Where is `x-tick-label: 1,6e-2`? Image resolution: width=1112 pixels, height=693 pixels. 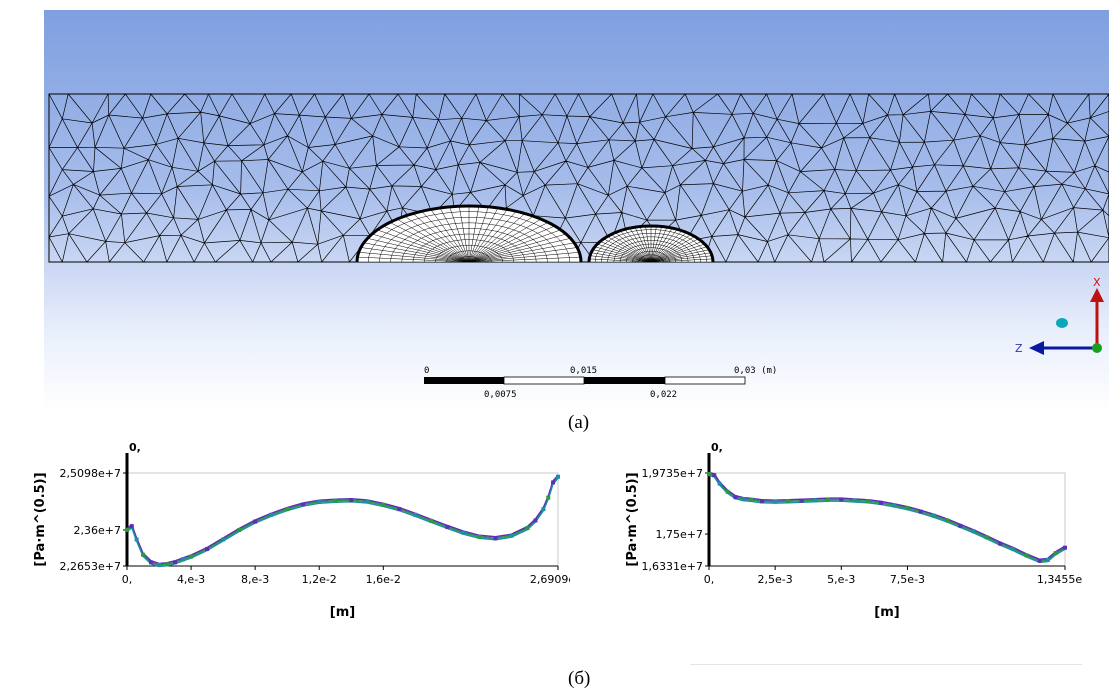
x-tick-label: 1,6e-2 is located at coordinates (383, 579).